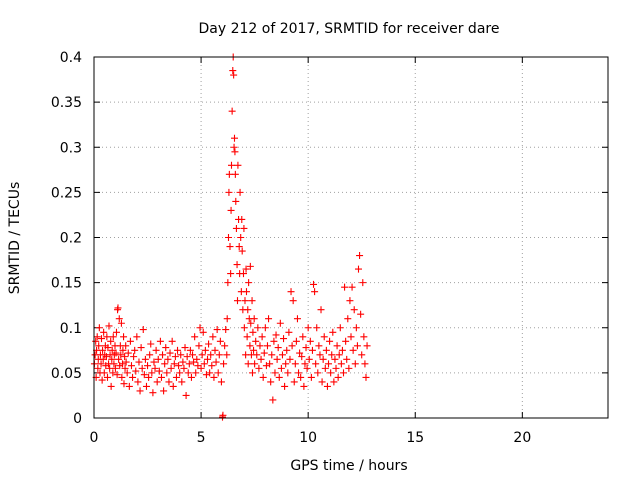 The height and width of the screenshot is (480, 640). What do you see at coordinates (71, 58) in the screenshot?
I see `y-tick-label: 0.4` at bounding box center [71, 58].